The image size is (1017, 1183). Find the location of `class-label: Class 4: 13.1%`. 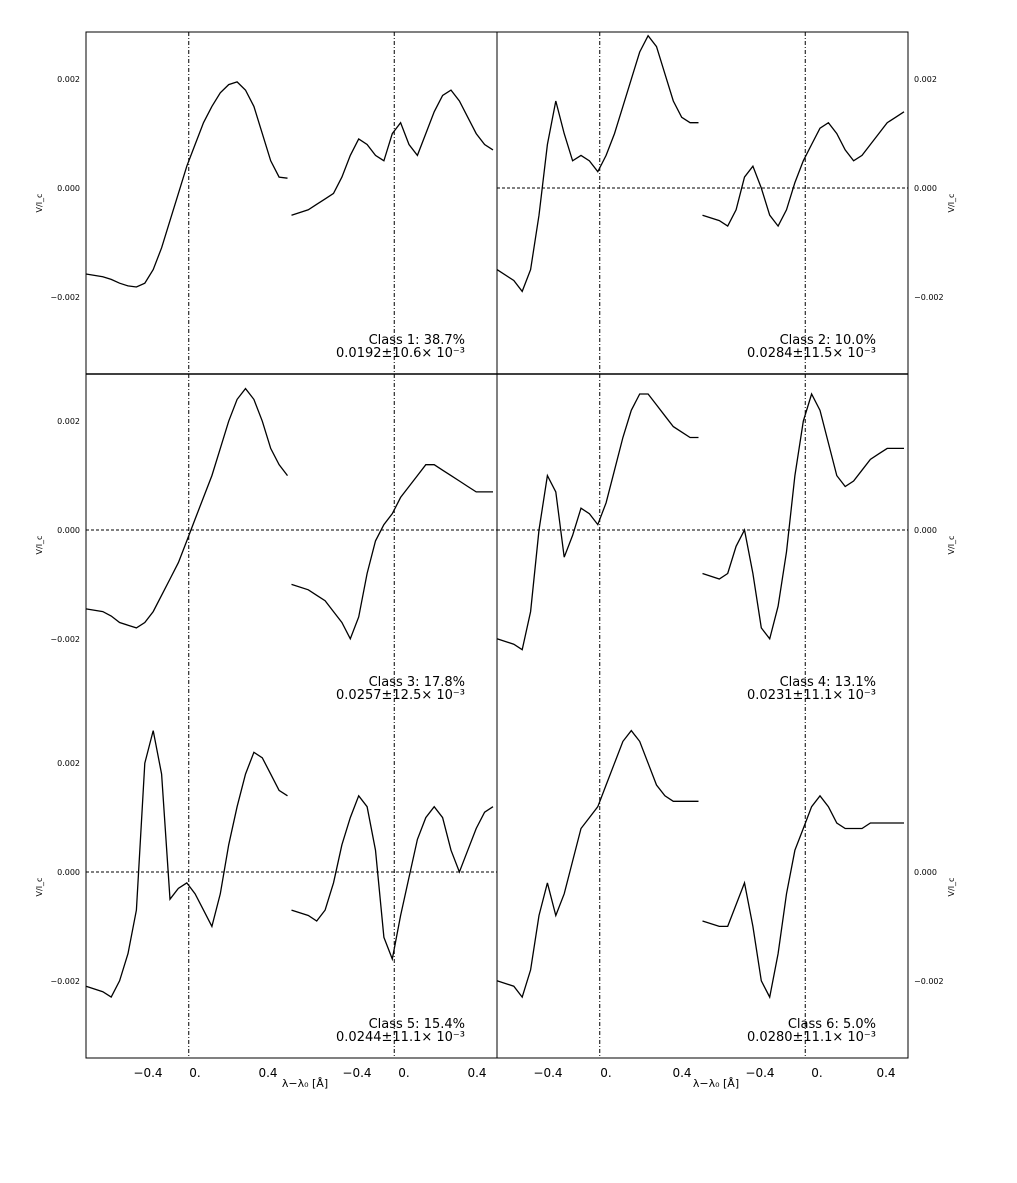

class-label: Class 4: 13.1% is located at coordinates (828, 682).